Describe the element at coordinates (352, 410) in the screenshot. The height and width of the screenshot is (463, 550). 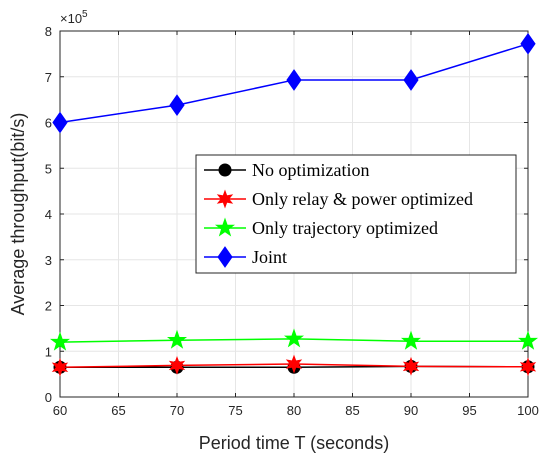
I see `x-tick-label: 85` at that location.